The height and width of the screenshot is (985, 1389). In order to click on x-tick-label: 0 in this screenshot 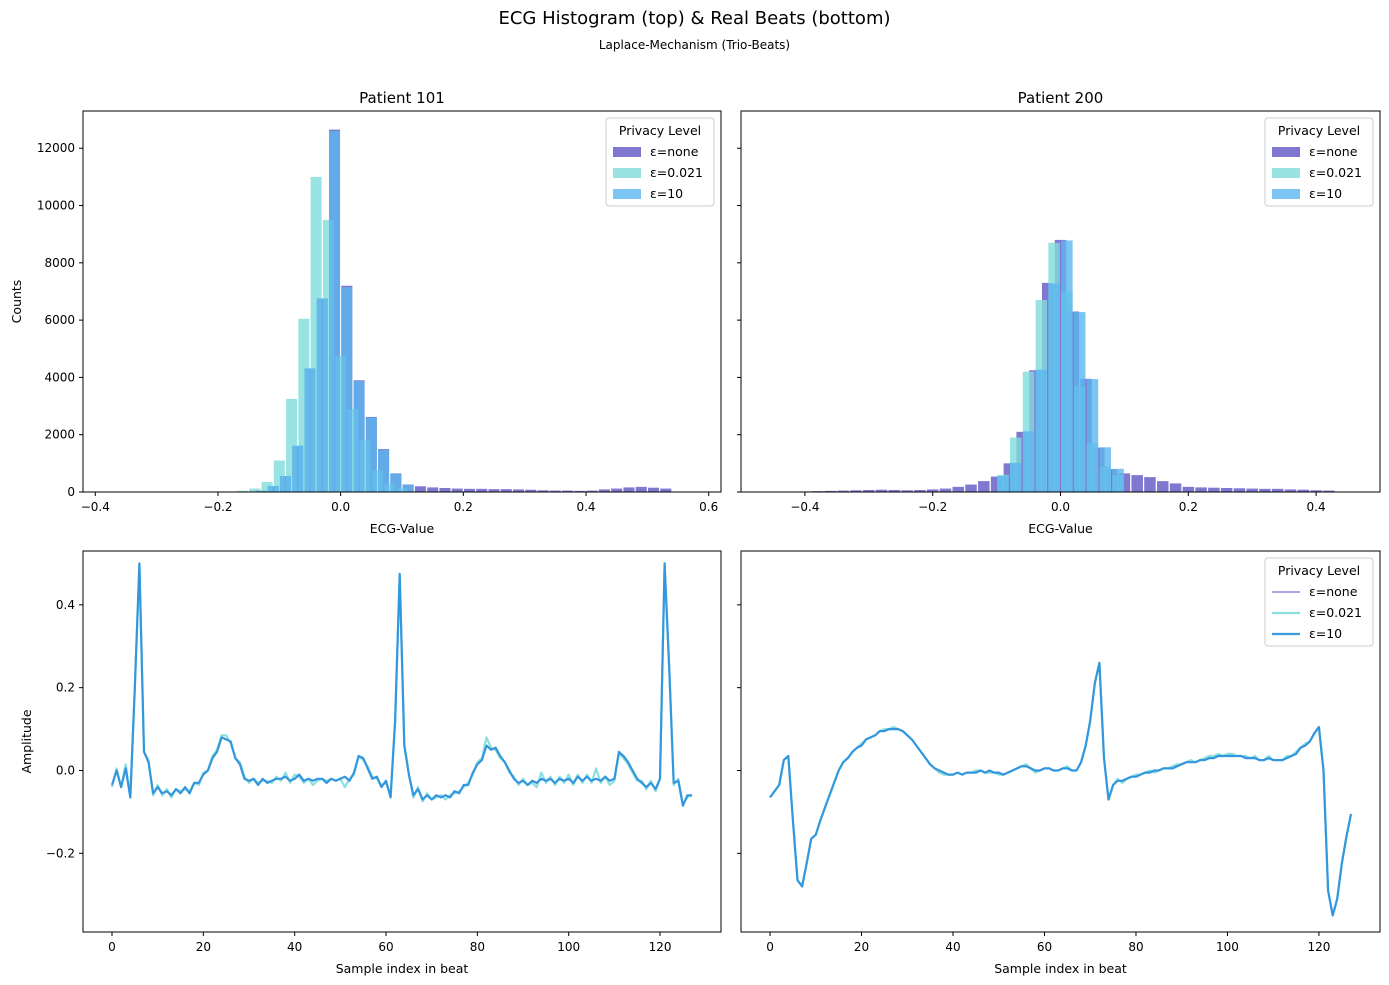, I will do `click(112, 947)`.